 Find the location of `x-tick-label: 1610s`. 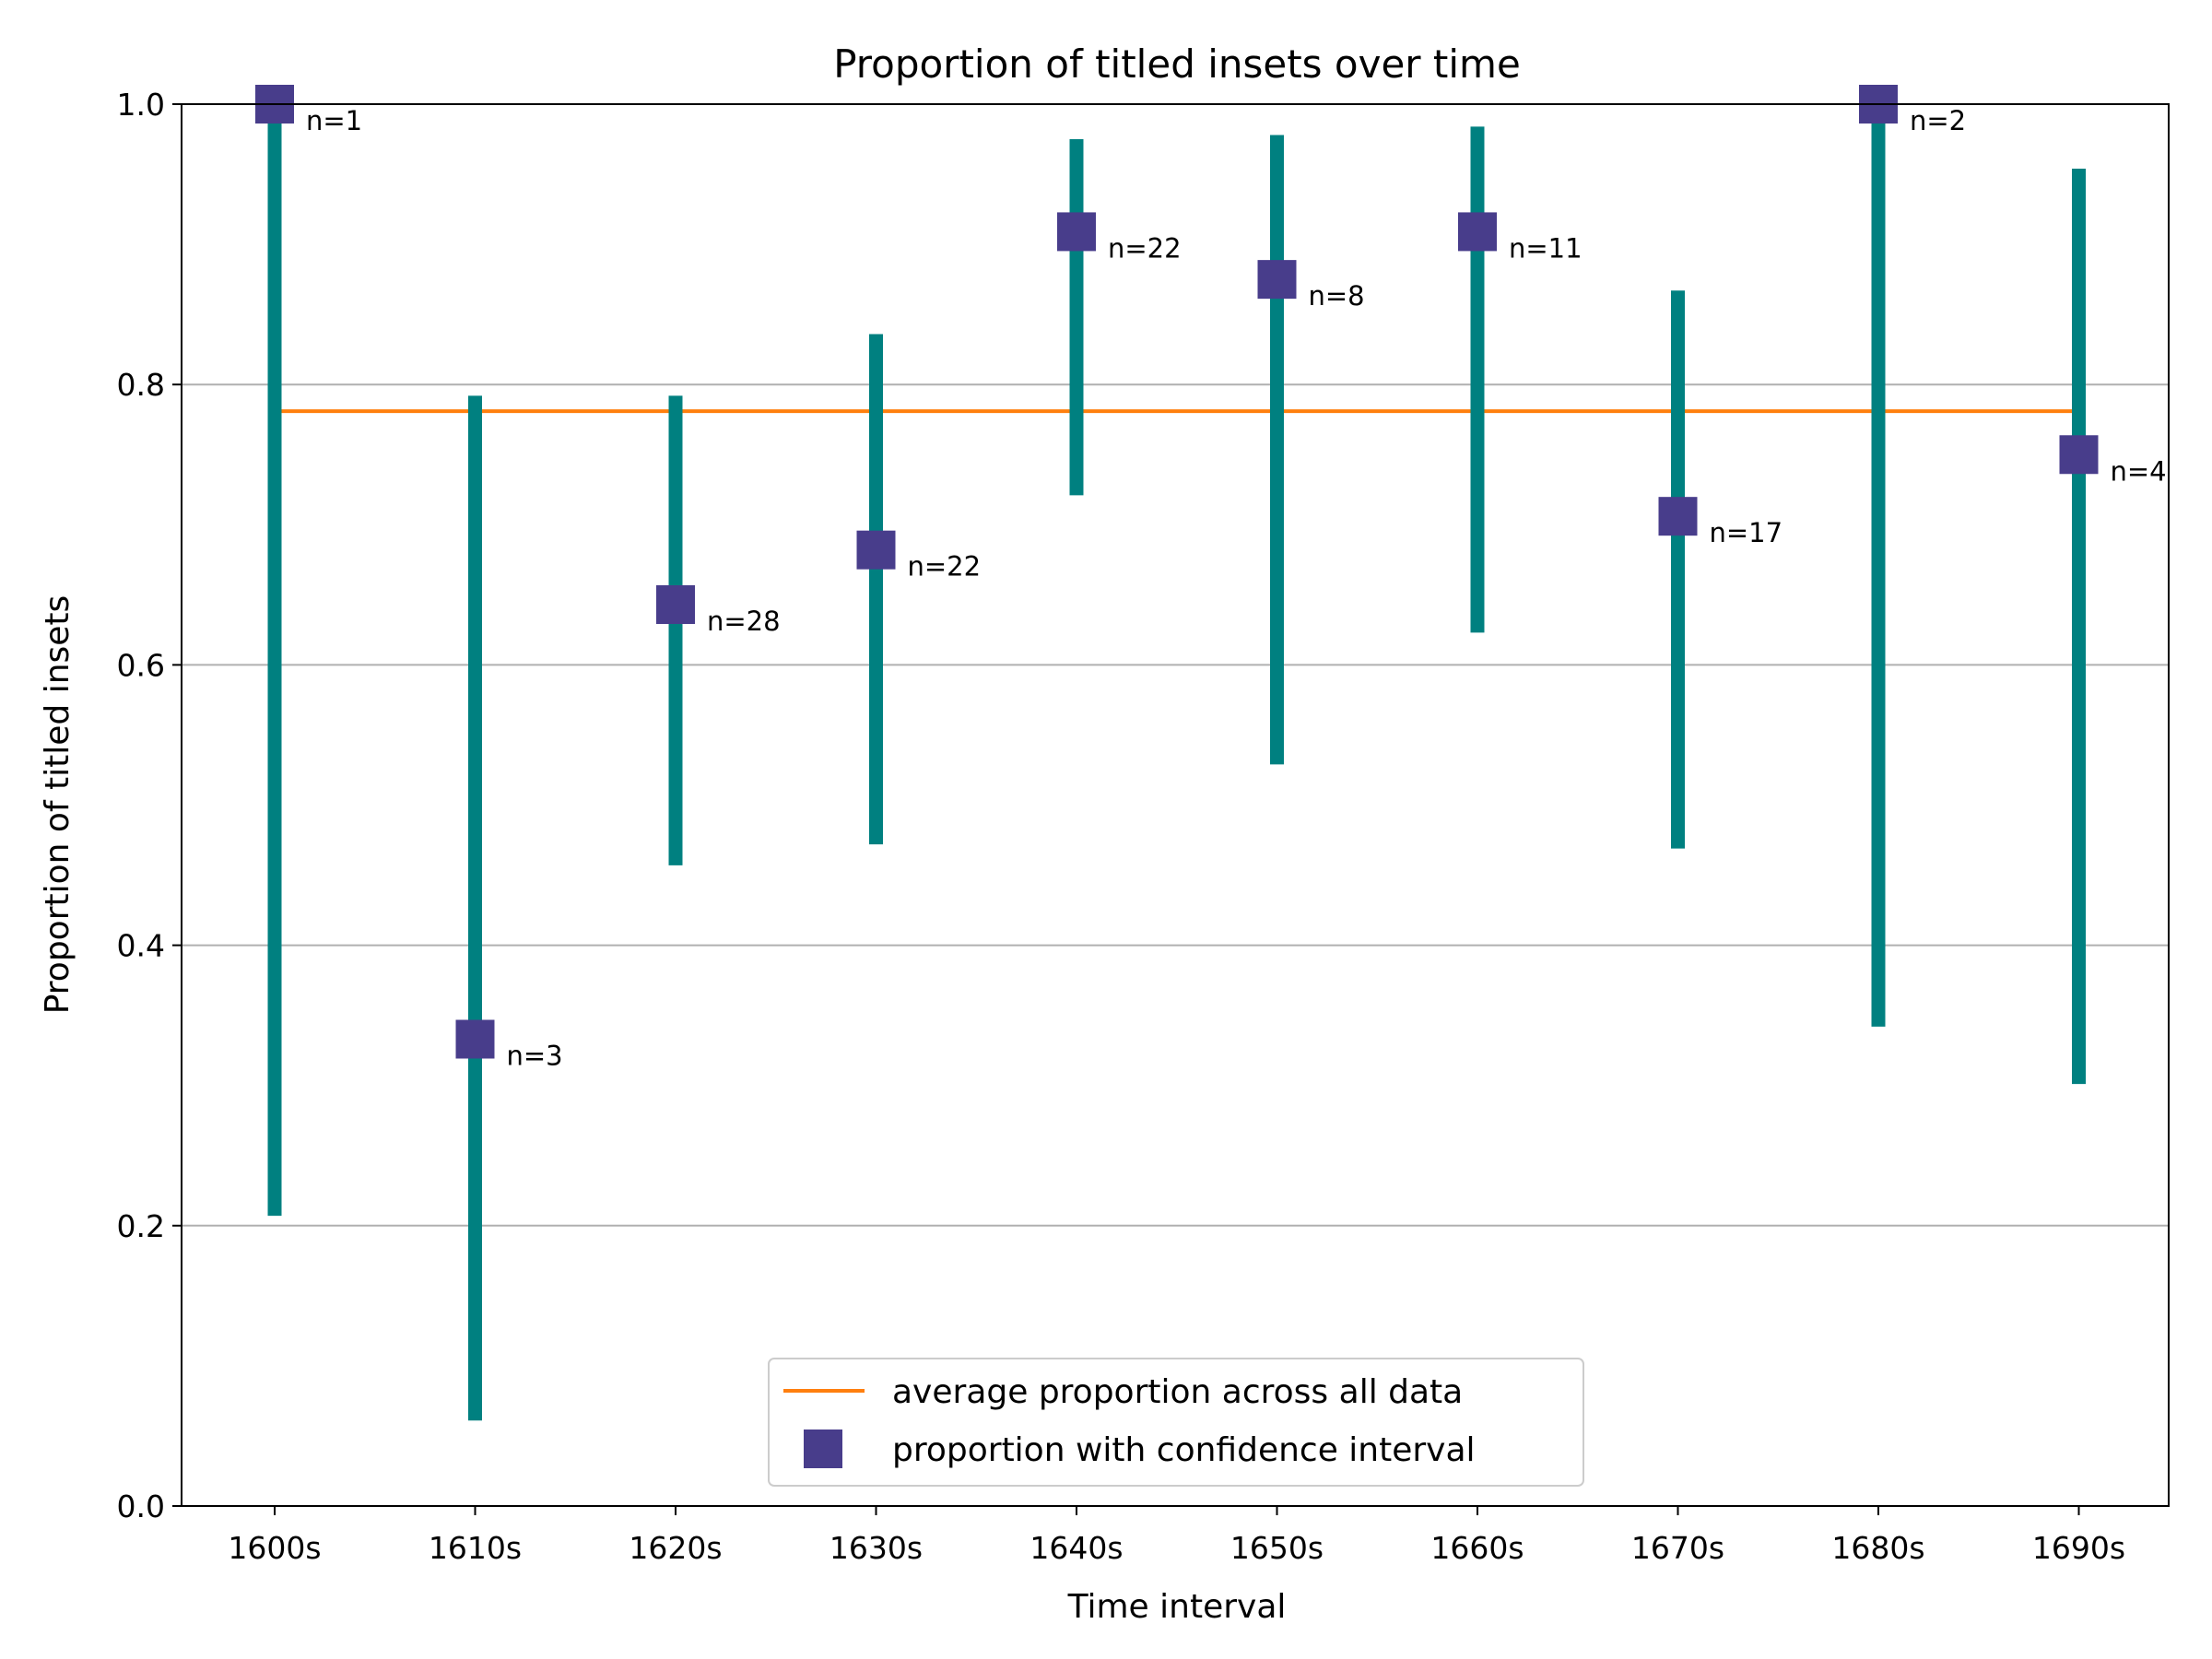

x-tick-label: 1610s is located at coordinates (475, 1548).